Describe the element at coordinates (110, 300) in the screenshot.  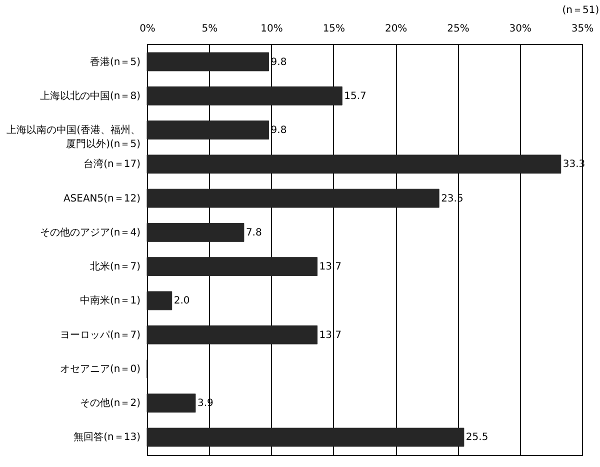
I see `y-tick-label: 中南米(n＝1)` at that location.